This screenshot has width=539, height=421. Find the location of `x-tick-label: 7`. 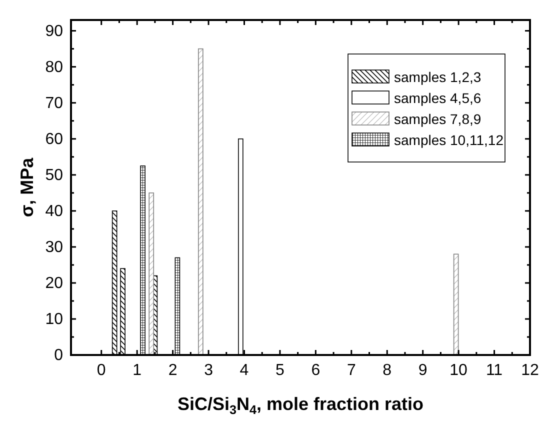

x-tick-label: 7 is located at coordinates (351, 370).